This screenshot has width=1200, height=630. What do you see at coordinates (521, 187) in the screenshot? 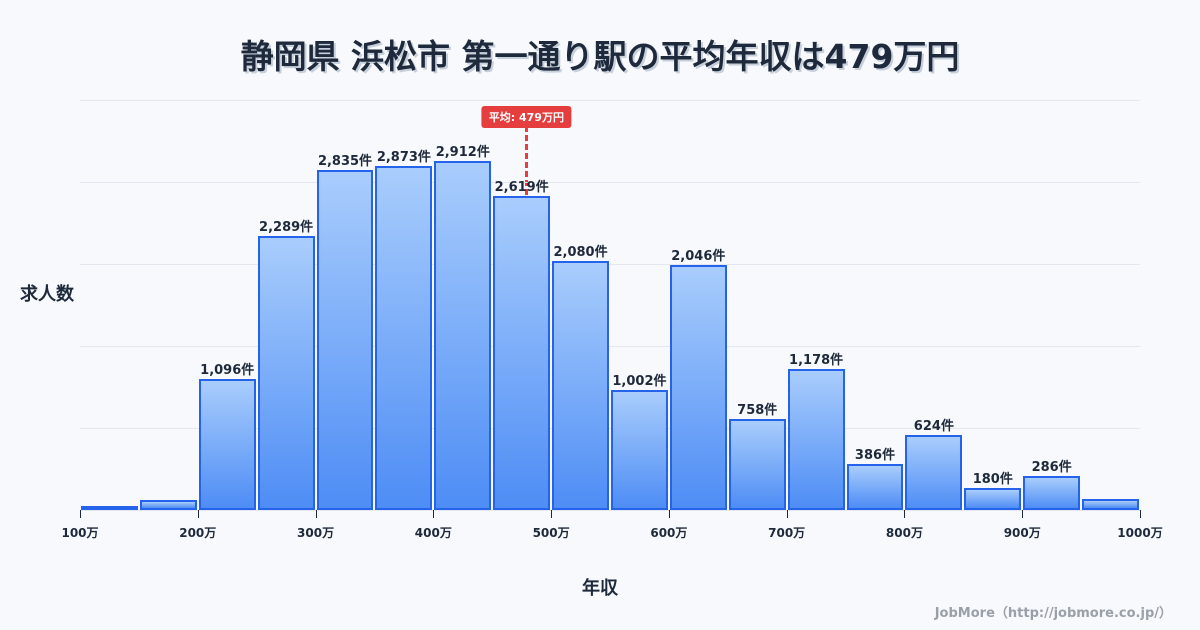
I see `bar-value-label: 2,619件` at bounding box center [521, 187].